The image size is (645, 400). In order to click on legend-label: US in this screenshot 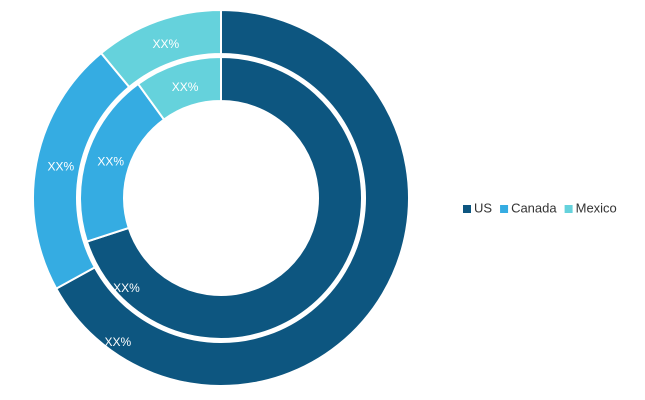, I will do `click(483, 207)`.